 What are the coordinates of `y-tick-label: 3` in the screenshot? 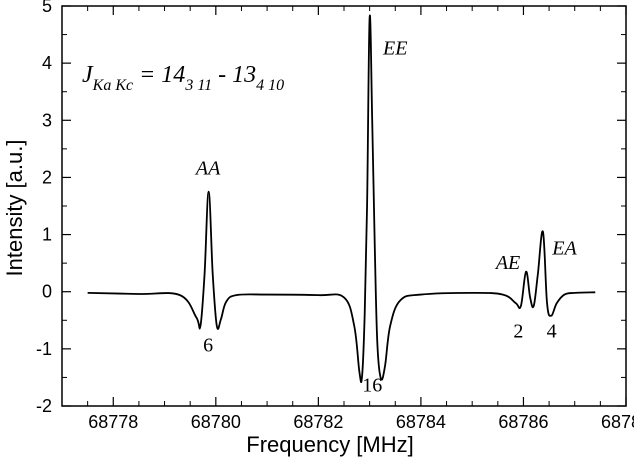 It's located at (47, 120).